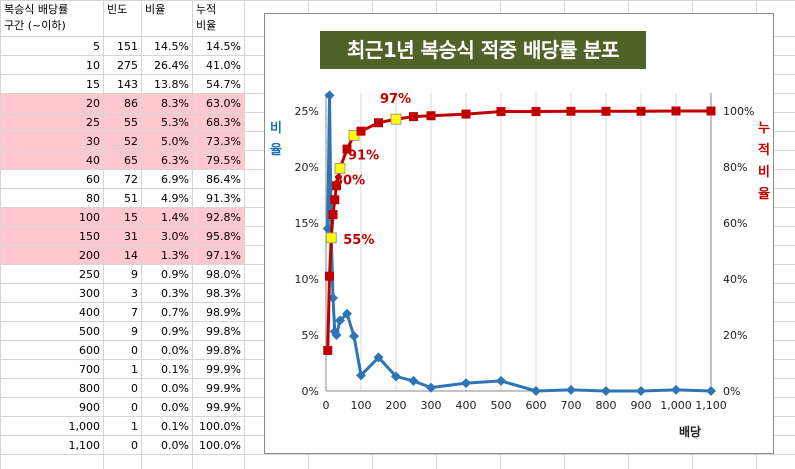 Image resolution: width=795 pixels, height=469 pixels. I want to click on cell-freq: 72, so click(122, 179).